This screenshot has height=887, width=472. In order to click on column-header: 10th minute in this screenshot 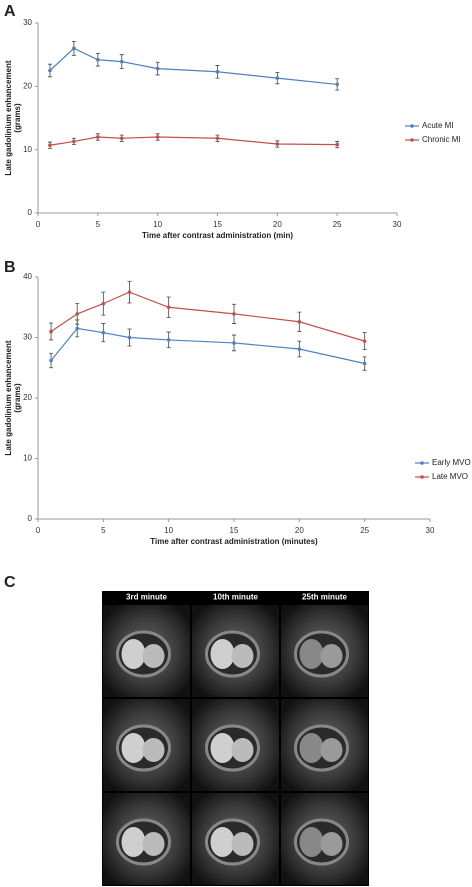, I will do `click(235, 597)`.